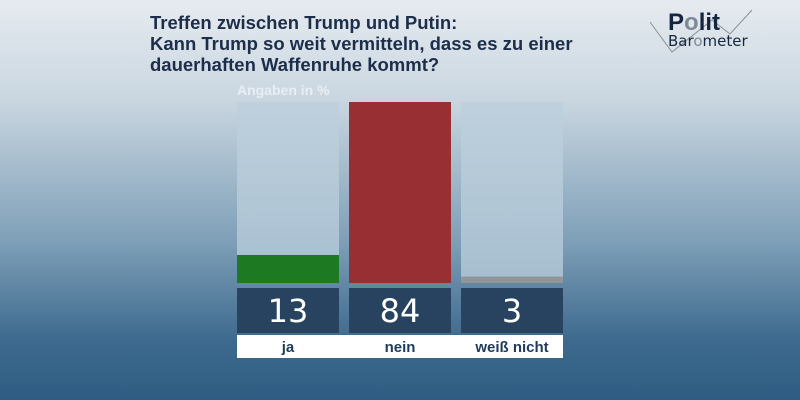 The image size is (800, 400). I want to click on label-strip, so click(400, 346).